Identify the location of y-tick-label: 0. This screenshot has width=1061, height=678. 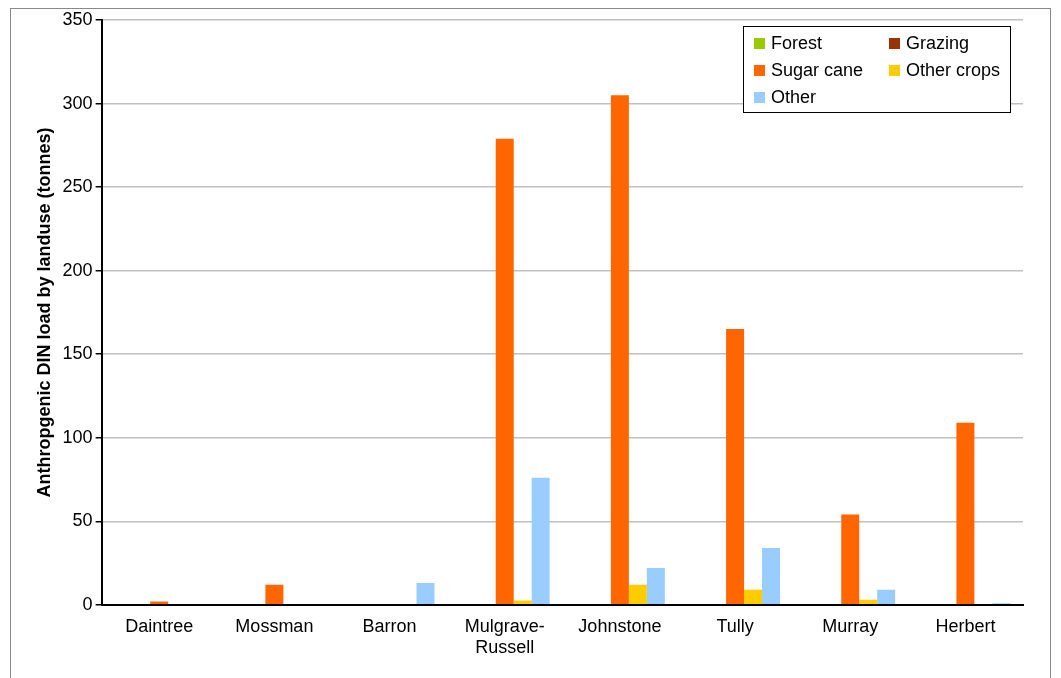
(87, 603).